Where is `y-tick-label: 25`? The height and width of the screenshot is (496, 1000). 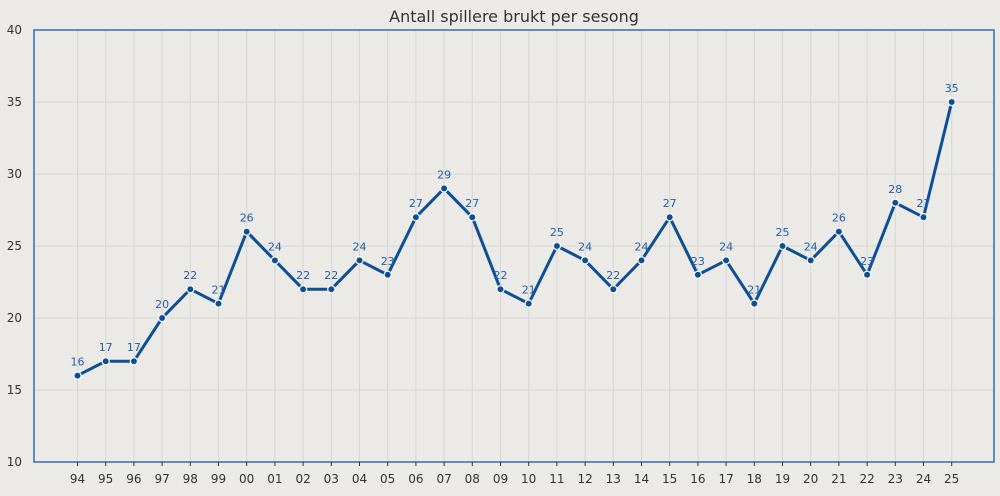
y-tick-label: 25 is located at coordinates (14, 246).